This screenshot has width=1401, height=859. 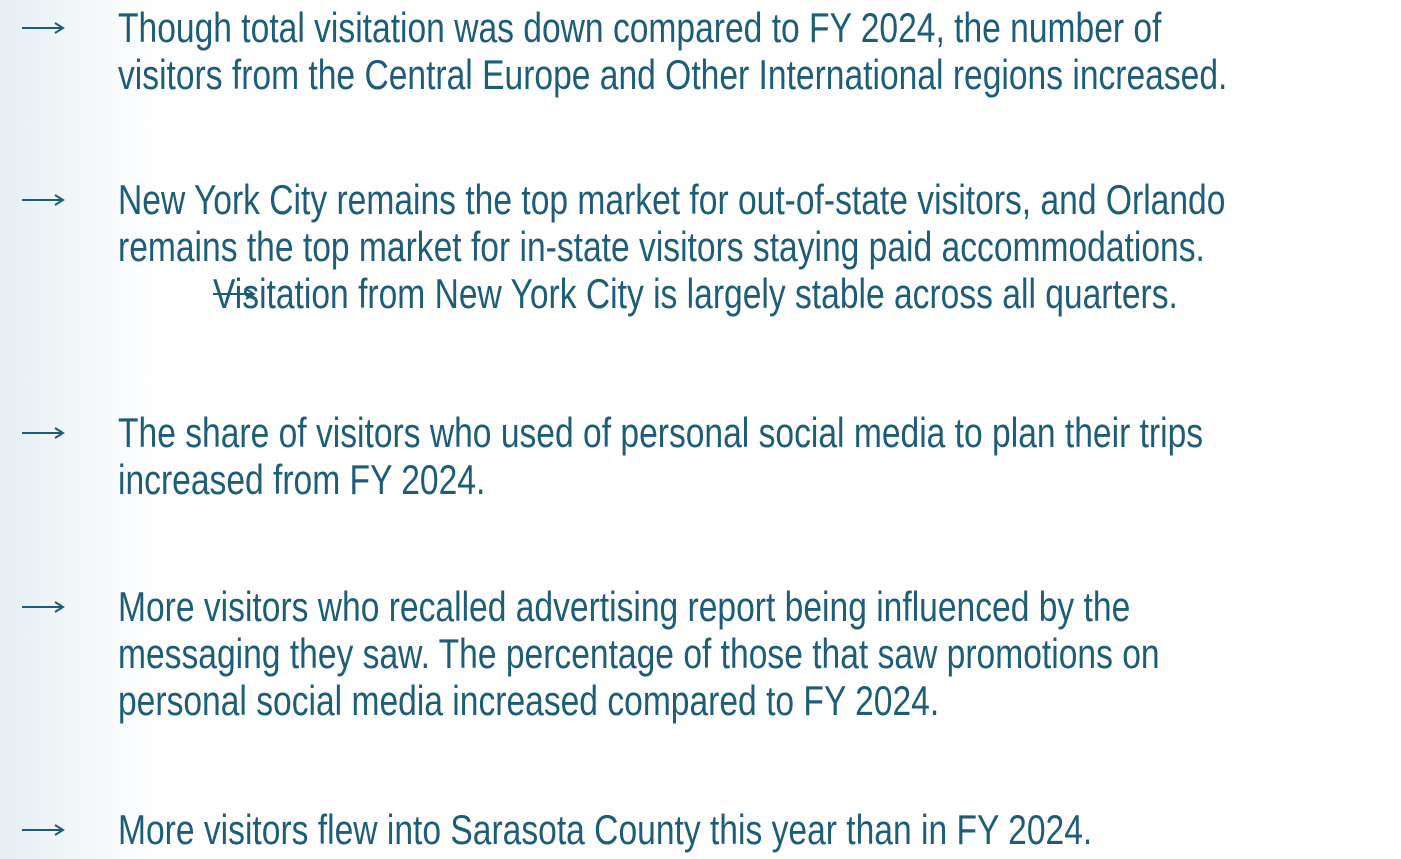 What do you see at coordinates (302, 479) in the screenshot?
I see `bullet-text: increased from FY 2024.` at bounding box center [302, 479].